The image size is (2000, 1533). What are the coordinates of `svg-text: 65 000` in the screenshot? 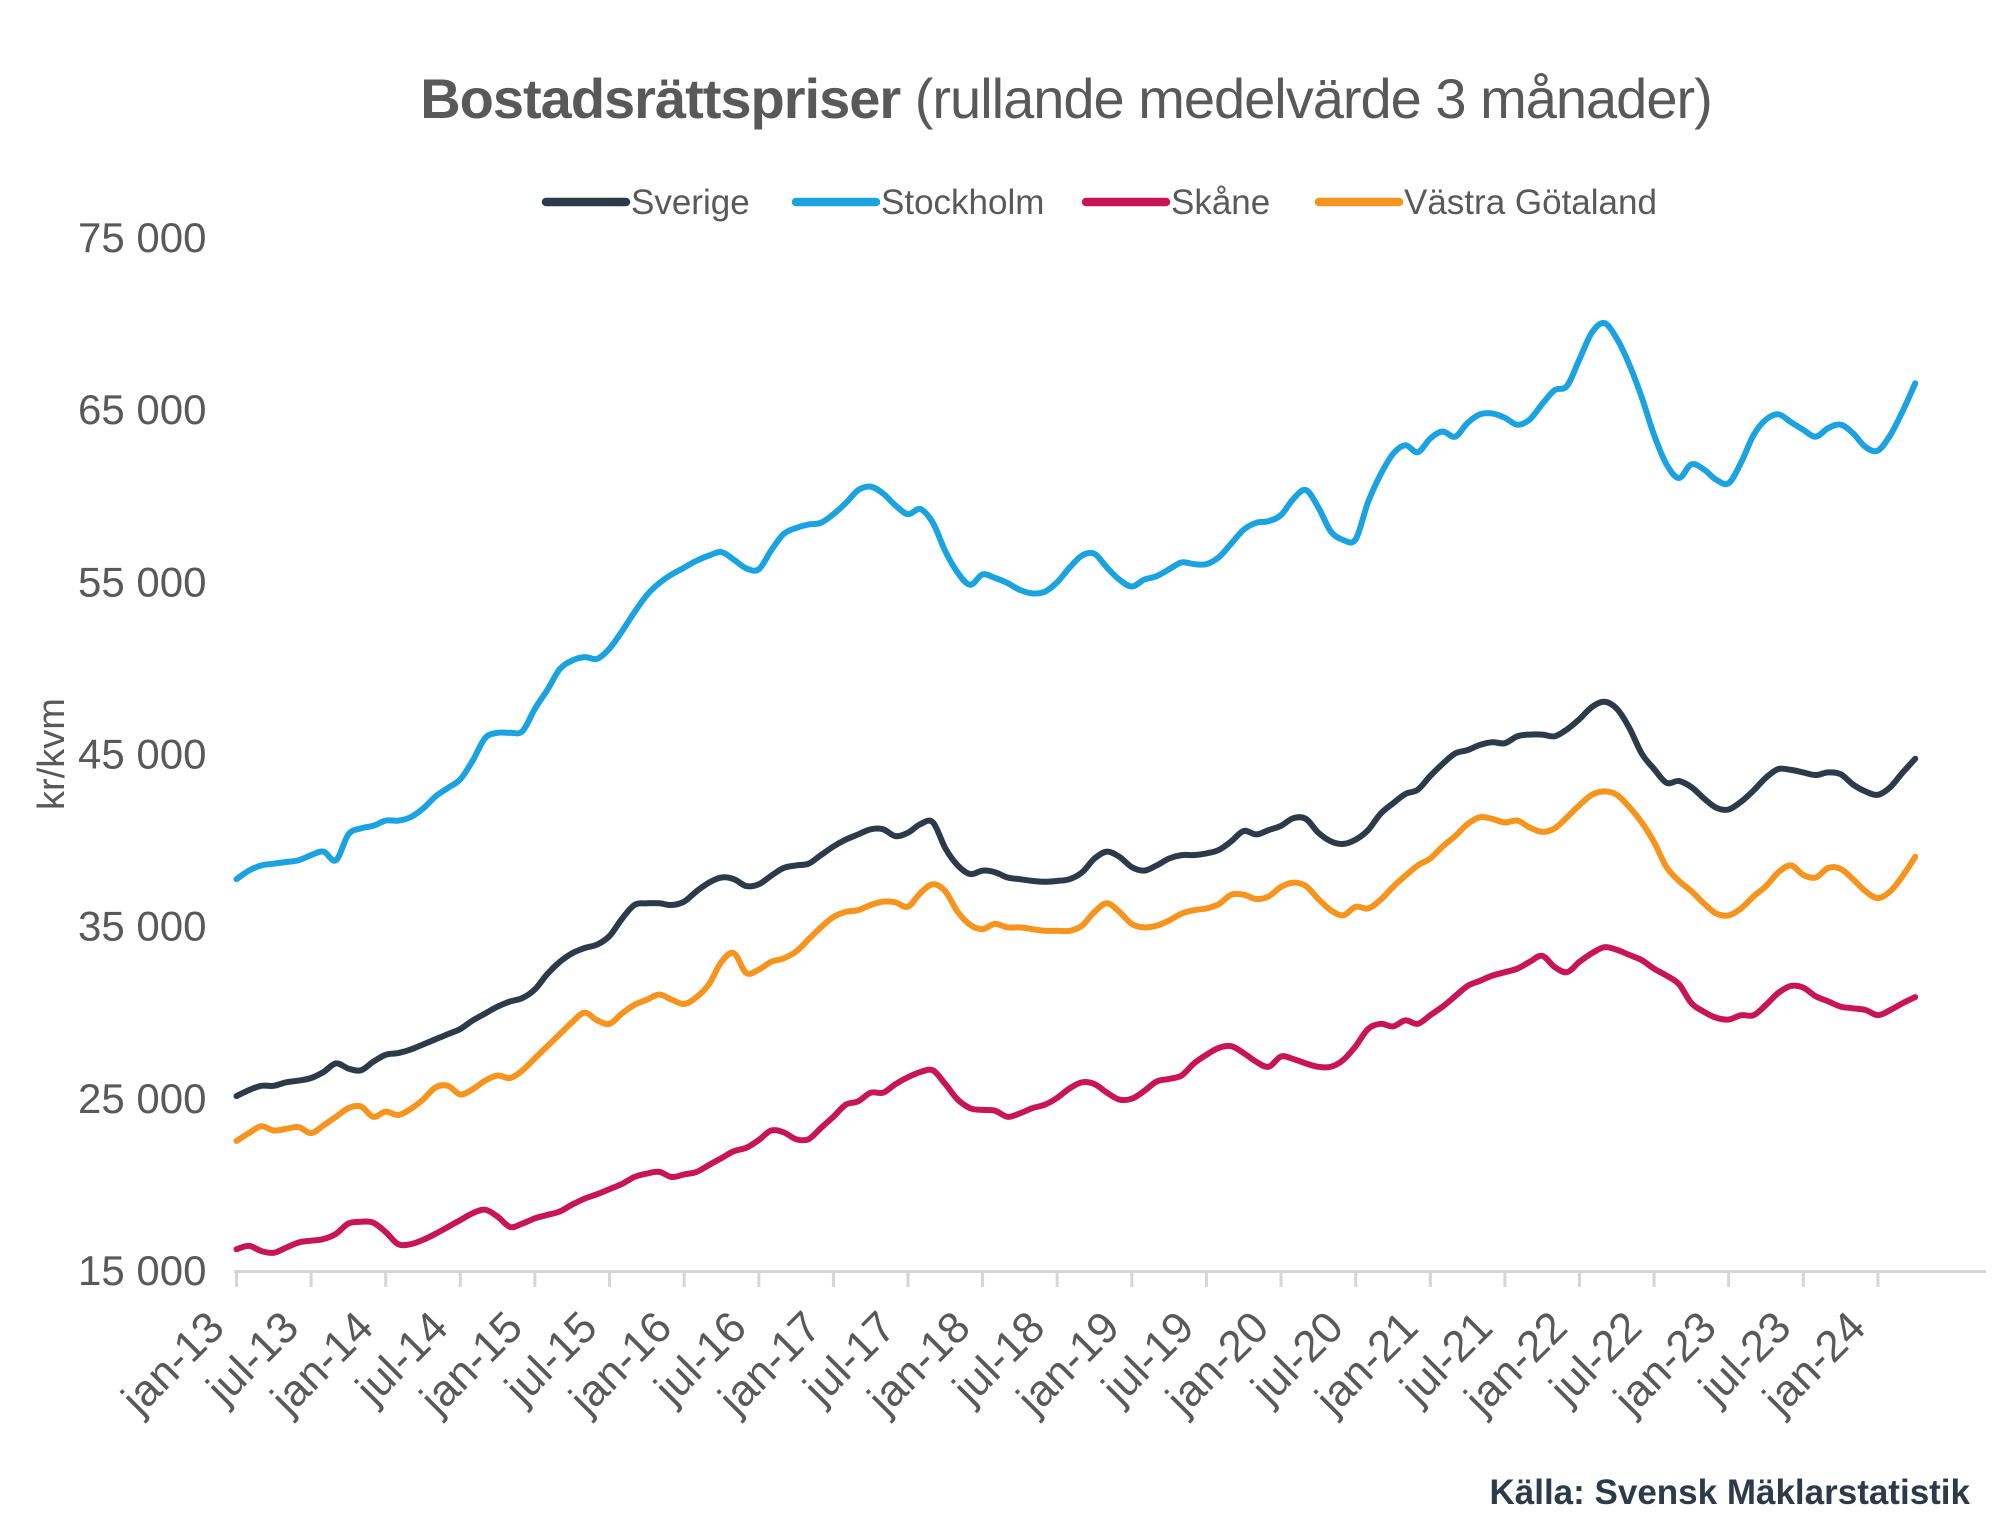 It's located at (142, 409).